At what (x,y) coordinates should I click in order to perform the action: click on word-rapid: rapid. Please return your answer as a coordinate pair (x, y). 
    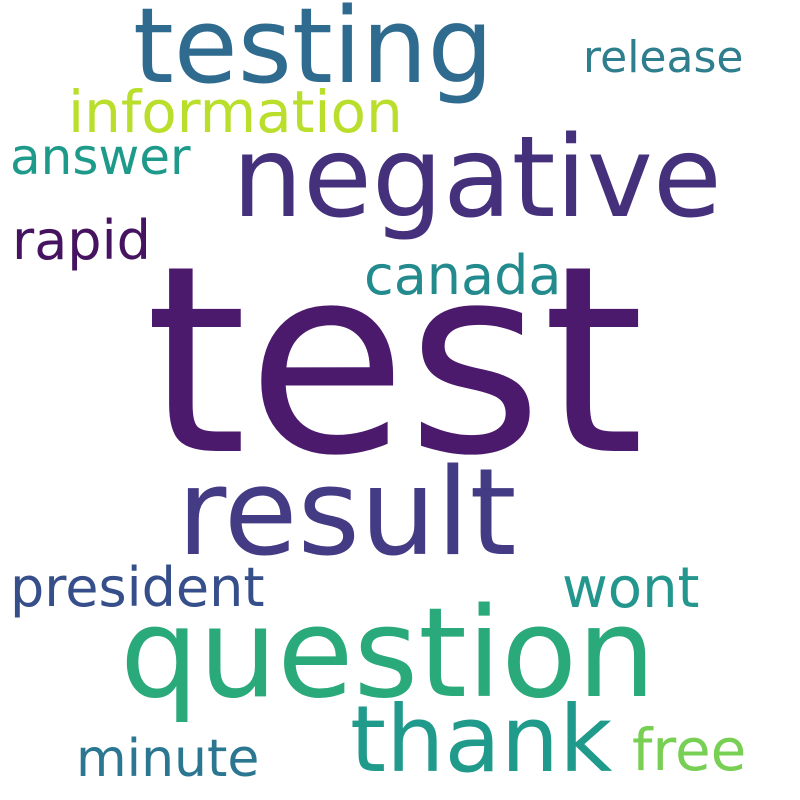
    Looking at the image, I should click on (81, 240).